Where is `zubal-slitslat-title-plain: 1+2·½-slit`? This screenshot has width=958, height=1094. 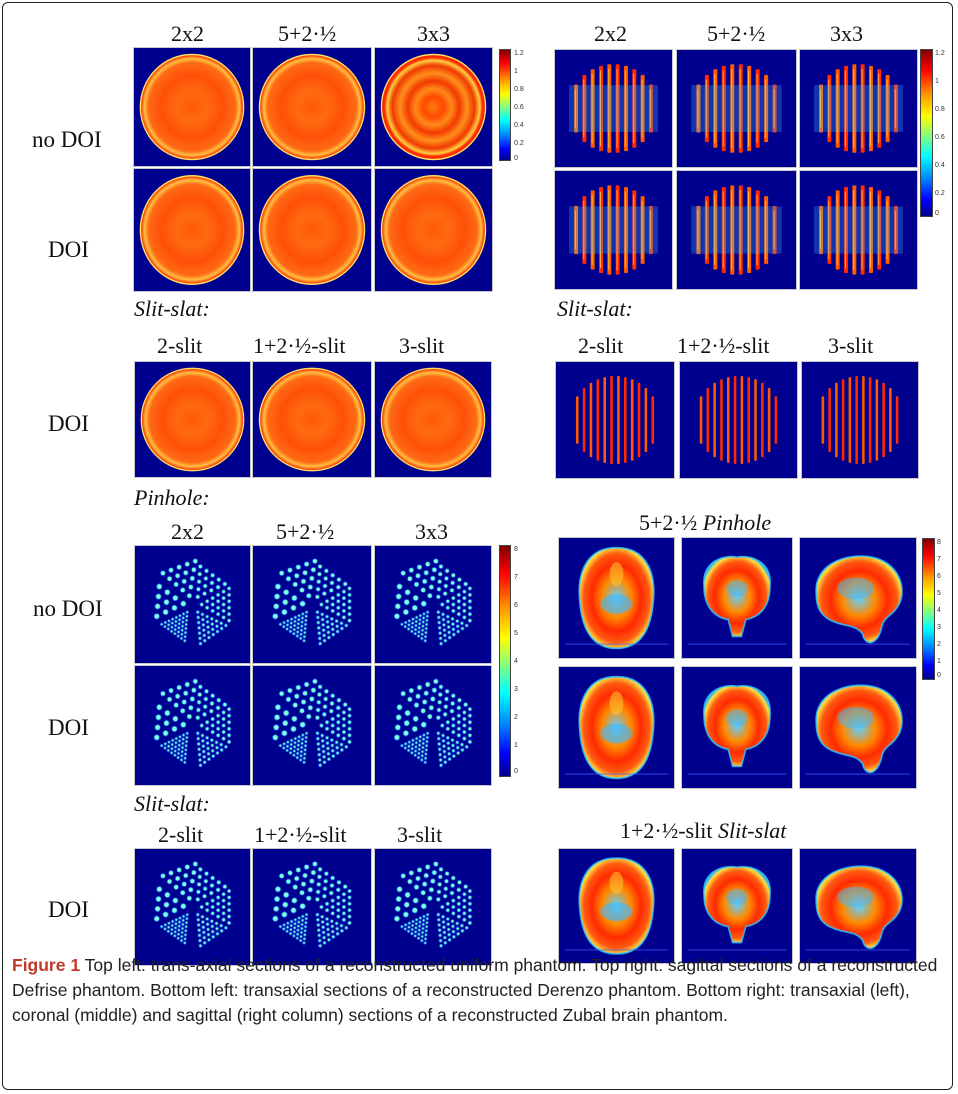
zubal-slitslat-title-plain: 1+2·½-slit is located at coordinates (669, 830).